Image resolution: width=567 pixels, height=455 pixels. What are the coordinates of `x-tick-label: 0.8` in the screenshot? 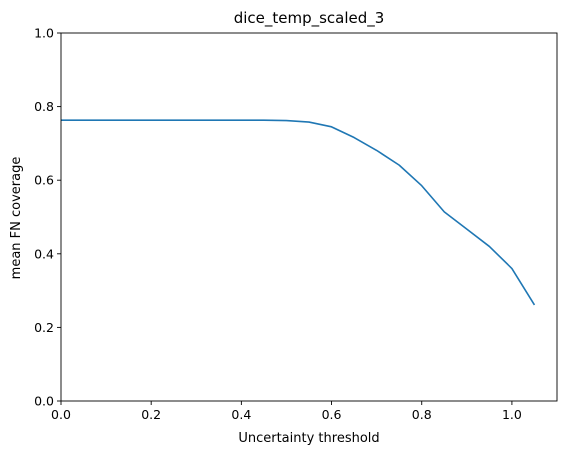 It's located at (422, 414).